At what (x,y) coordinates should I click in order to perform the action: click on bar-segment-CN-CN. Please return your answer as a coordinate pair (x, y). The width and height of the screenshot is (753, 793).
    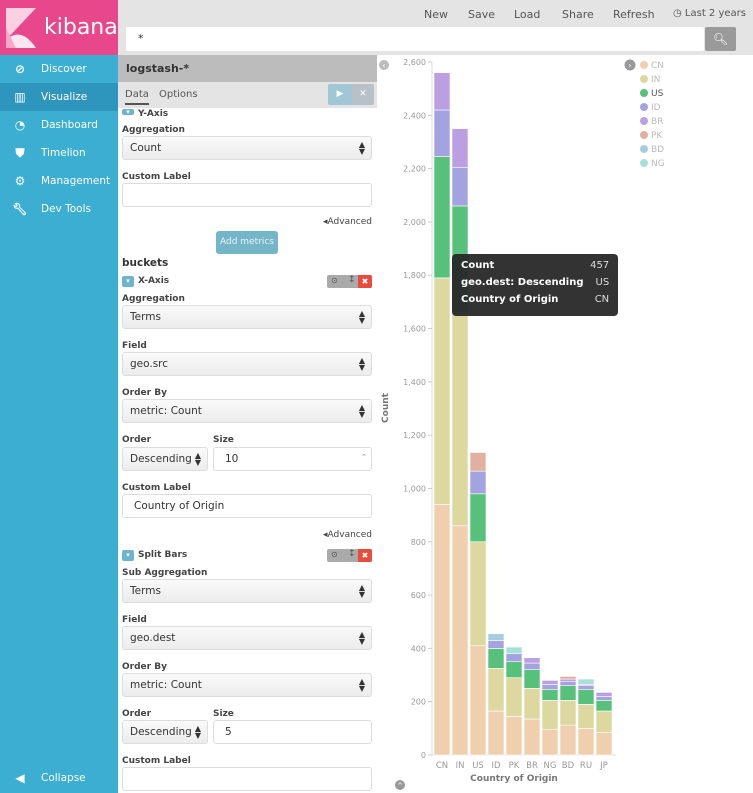
    Looking at the image, I should click on (442, 630).